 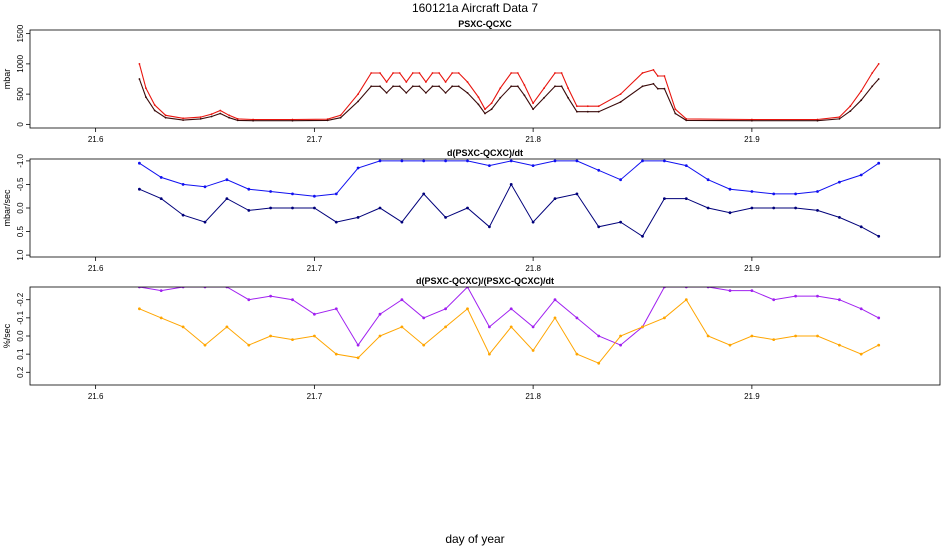 I want to click on figure-title: 160121a Aircraft Data 7, so click(x=475, y=8).